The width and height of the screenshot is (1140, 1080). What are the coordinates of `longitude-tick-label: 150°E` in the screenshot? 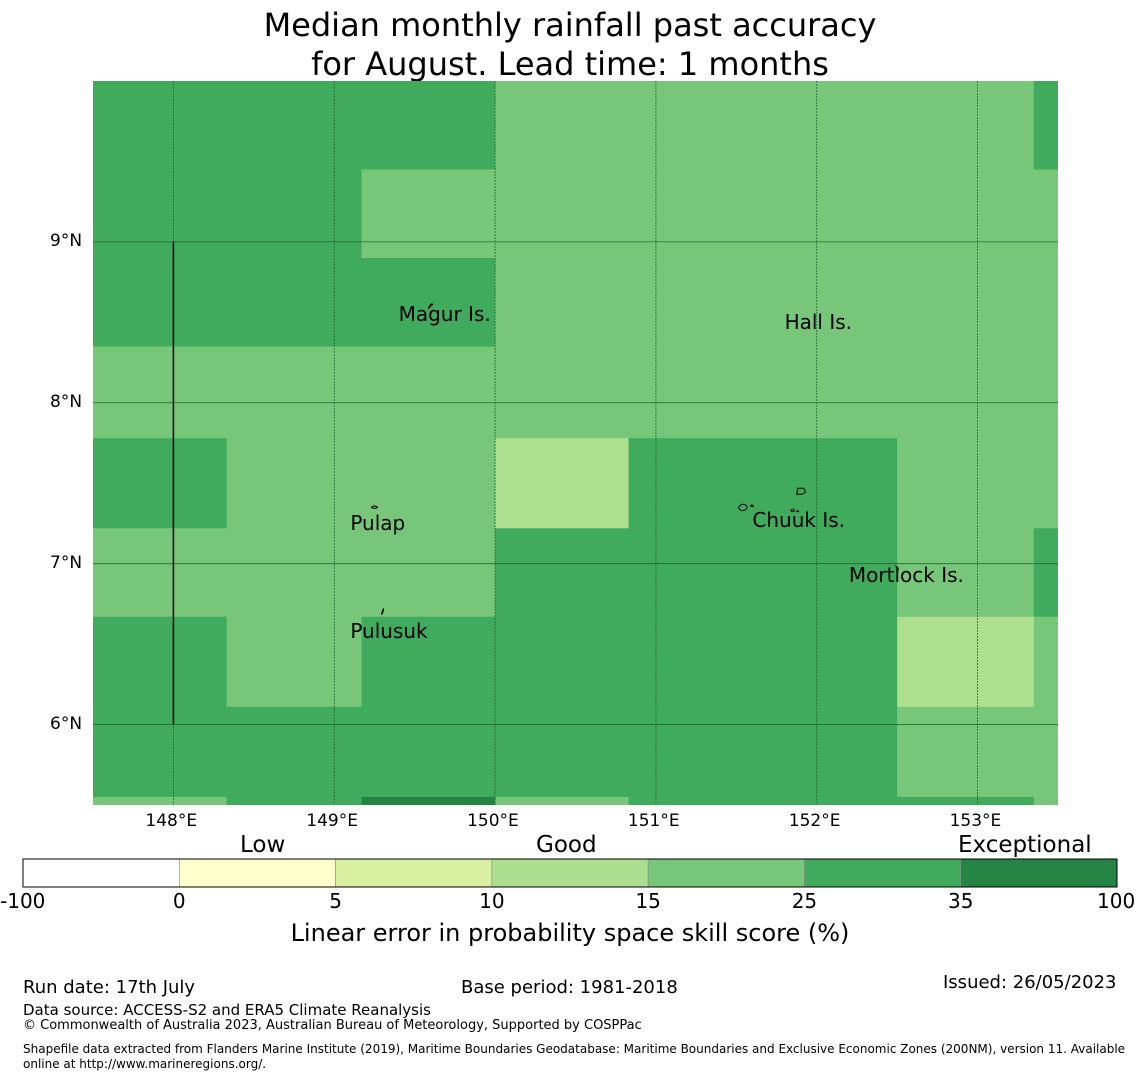 It's located at (493, 821).